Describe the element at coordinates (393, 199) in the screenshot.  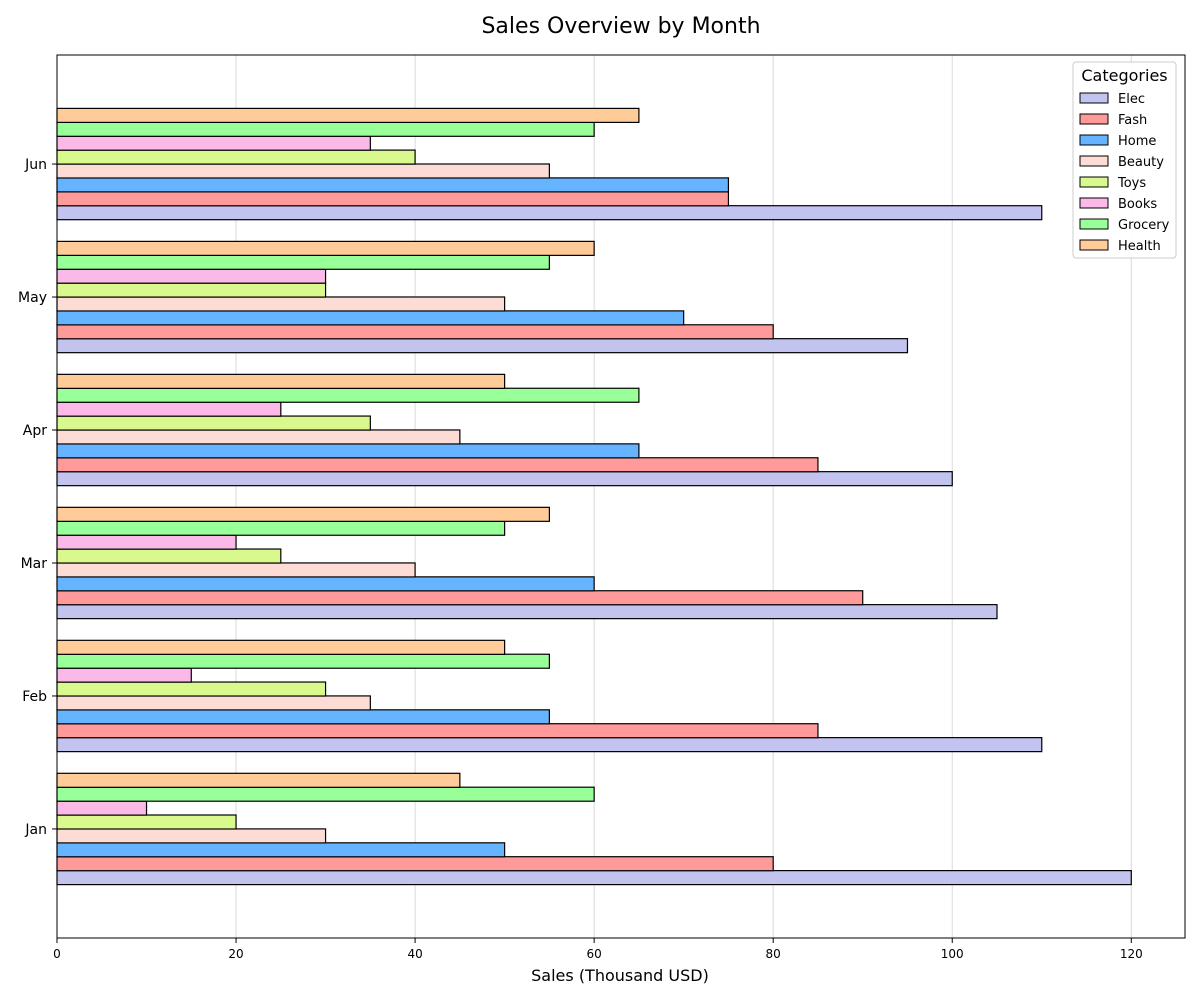
I see `bar-fash-jun` at that location.